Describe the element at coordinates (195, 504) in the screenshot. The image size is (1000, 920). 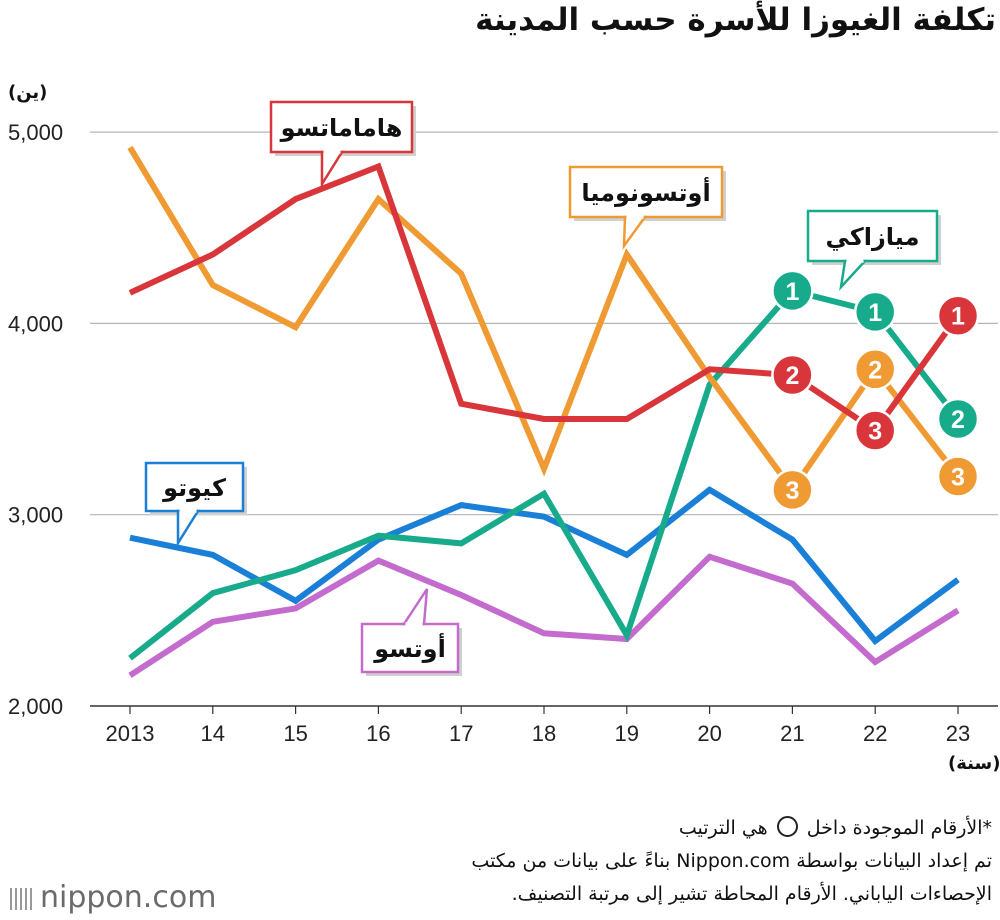
I see `series-callout: كيوتو` at that location.